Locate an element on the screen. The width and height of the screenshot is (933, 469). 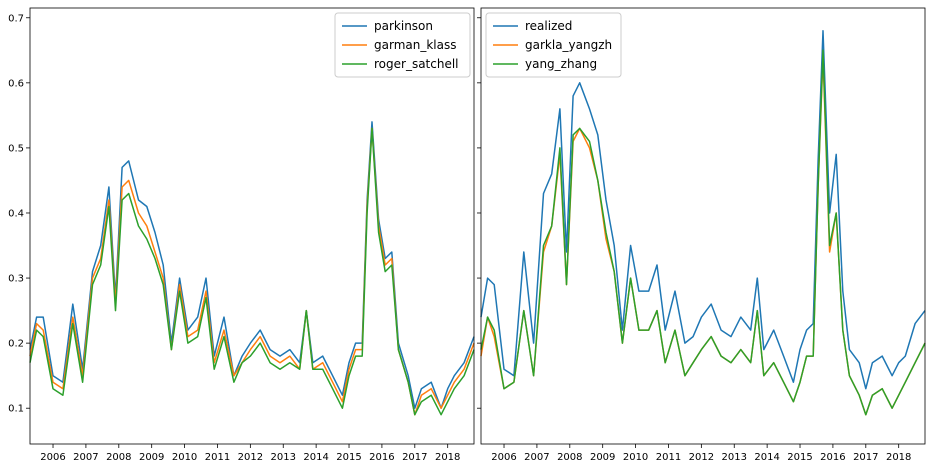
legend-label: yang_zhang is located at coordinates (561, 64).